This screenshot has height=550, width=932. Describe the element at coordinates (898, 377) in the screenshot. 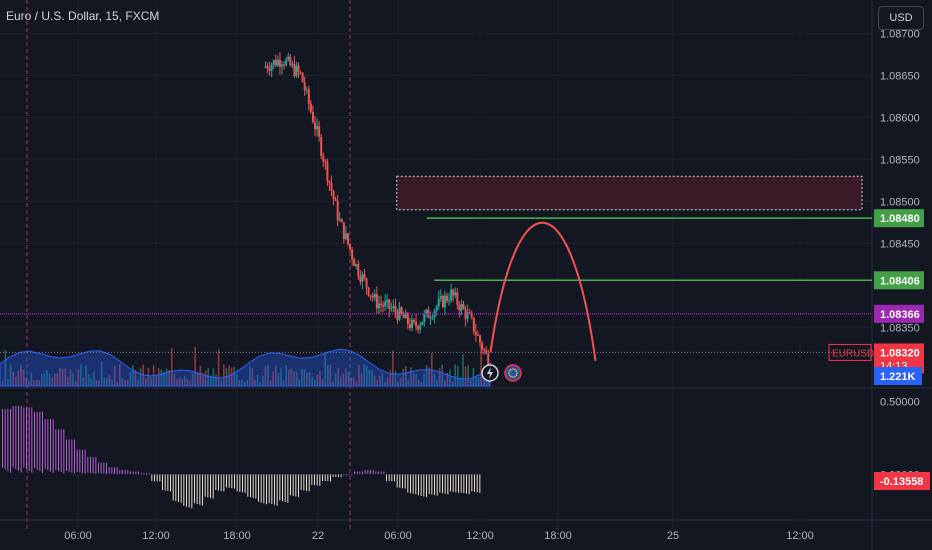

I see `volume-tag: 1.221K` at that location.